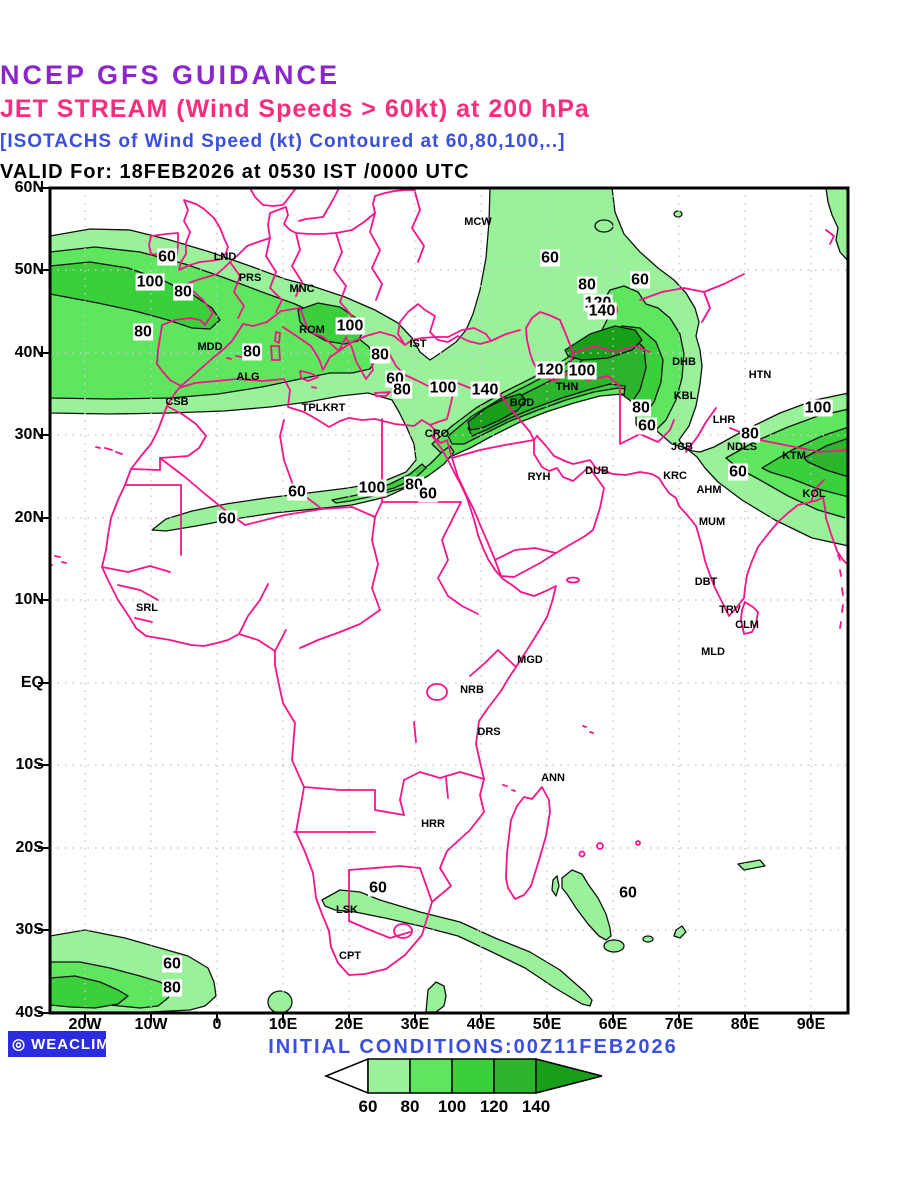  I want to click on legend-right-arrow, so click(569, 1076).